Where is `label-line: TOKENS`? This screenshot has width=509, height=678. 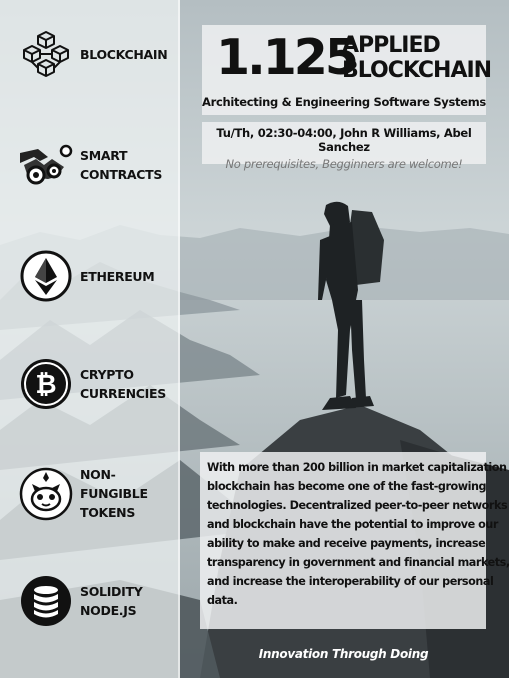
label-line: TOKENS is located at coordinates (108, 512).